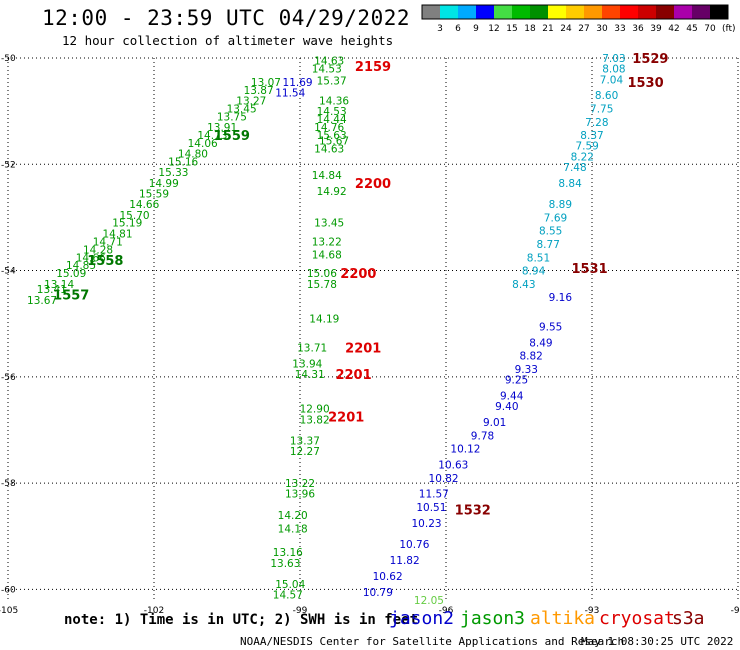 Image resolution: width=740 pixels, height=650 pixels. I want to click on x-tick-label: -102, so click(154, 611).